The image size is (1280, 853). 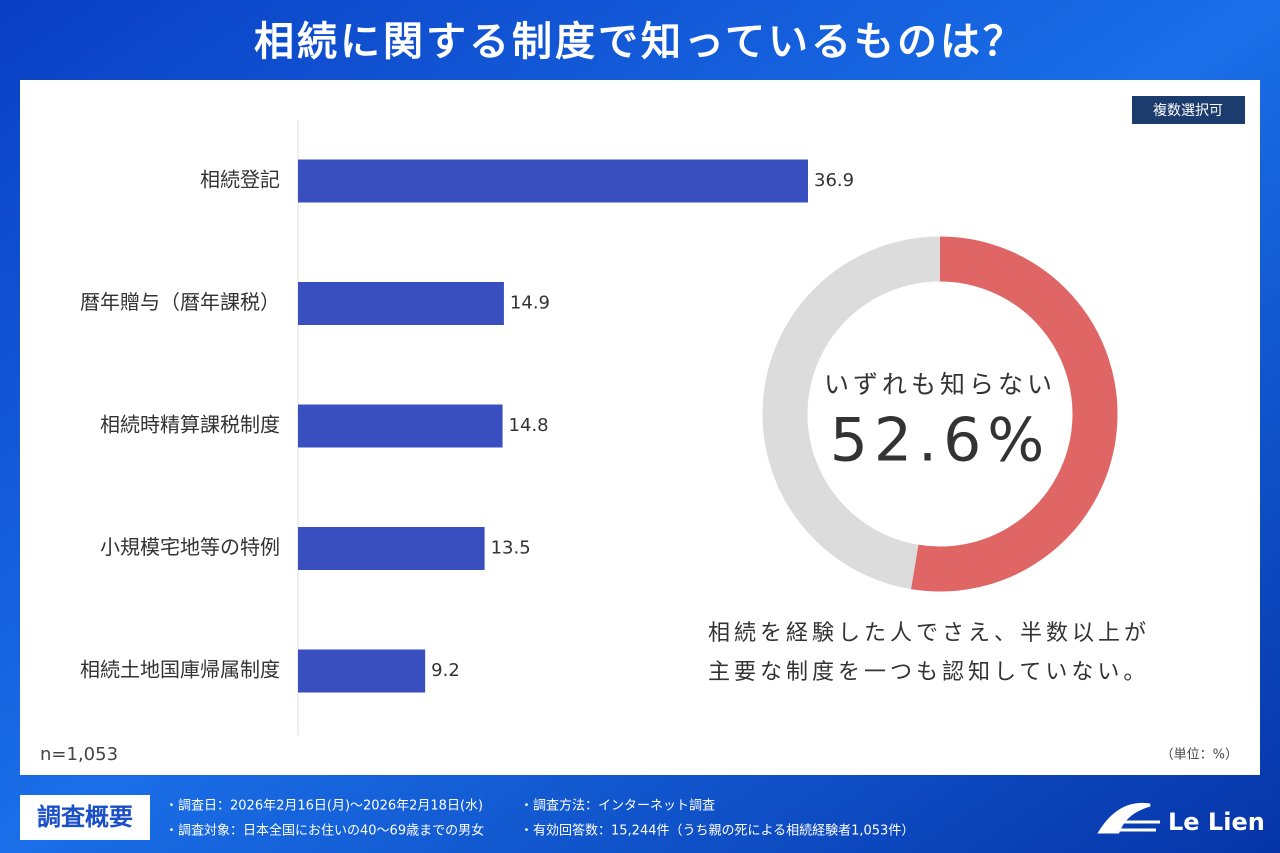 I want to click on title: 相続に関する制度で知っているものは？, so click(x=640, y=42).